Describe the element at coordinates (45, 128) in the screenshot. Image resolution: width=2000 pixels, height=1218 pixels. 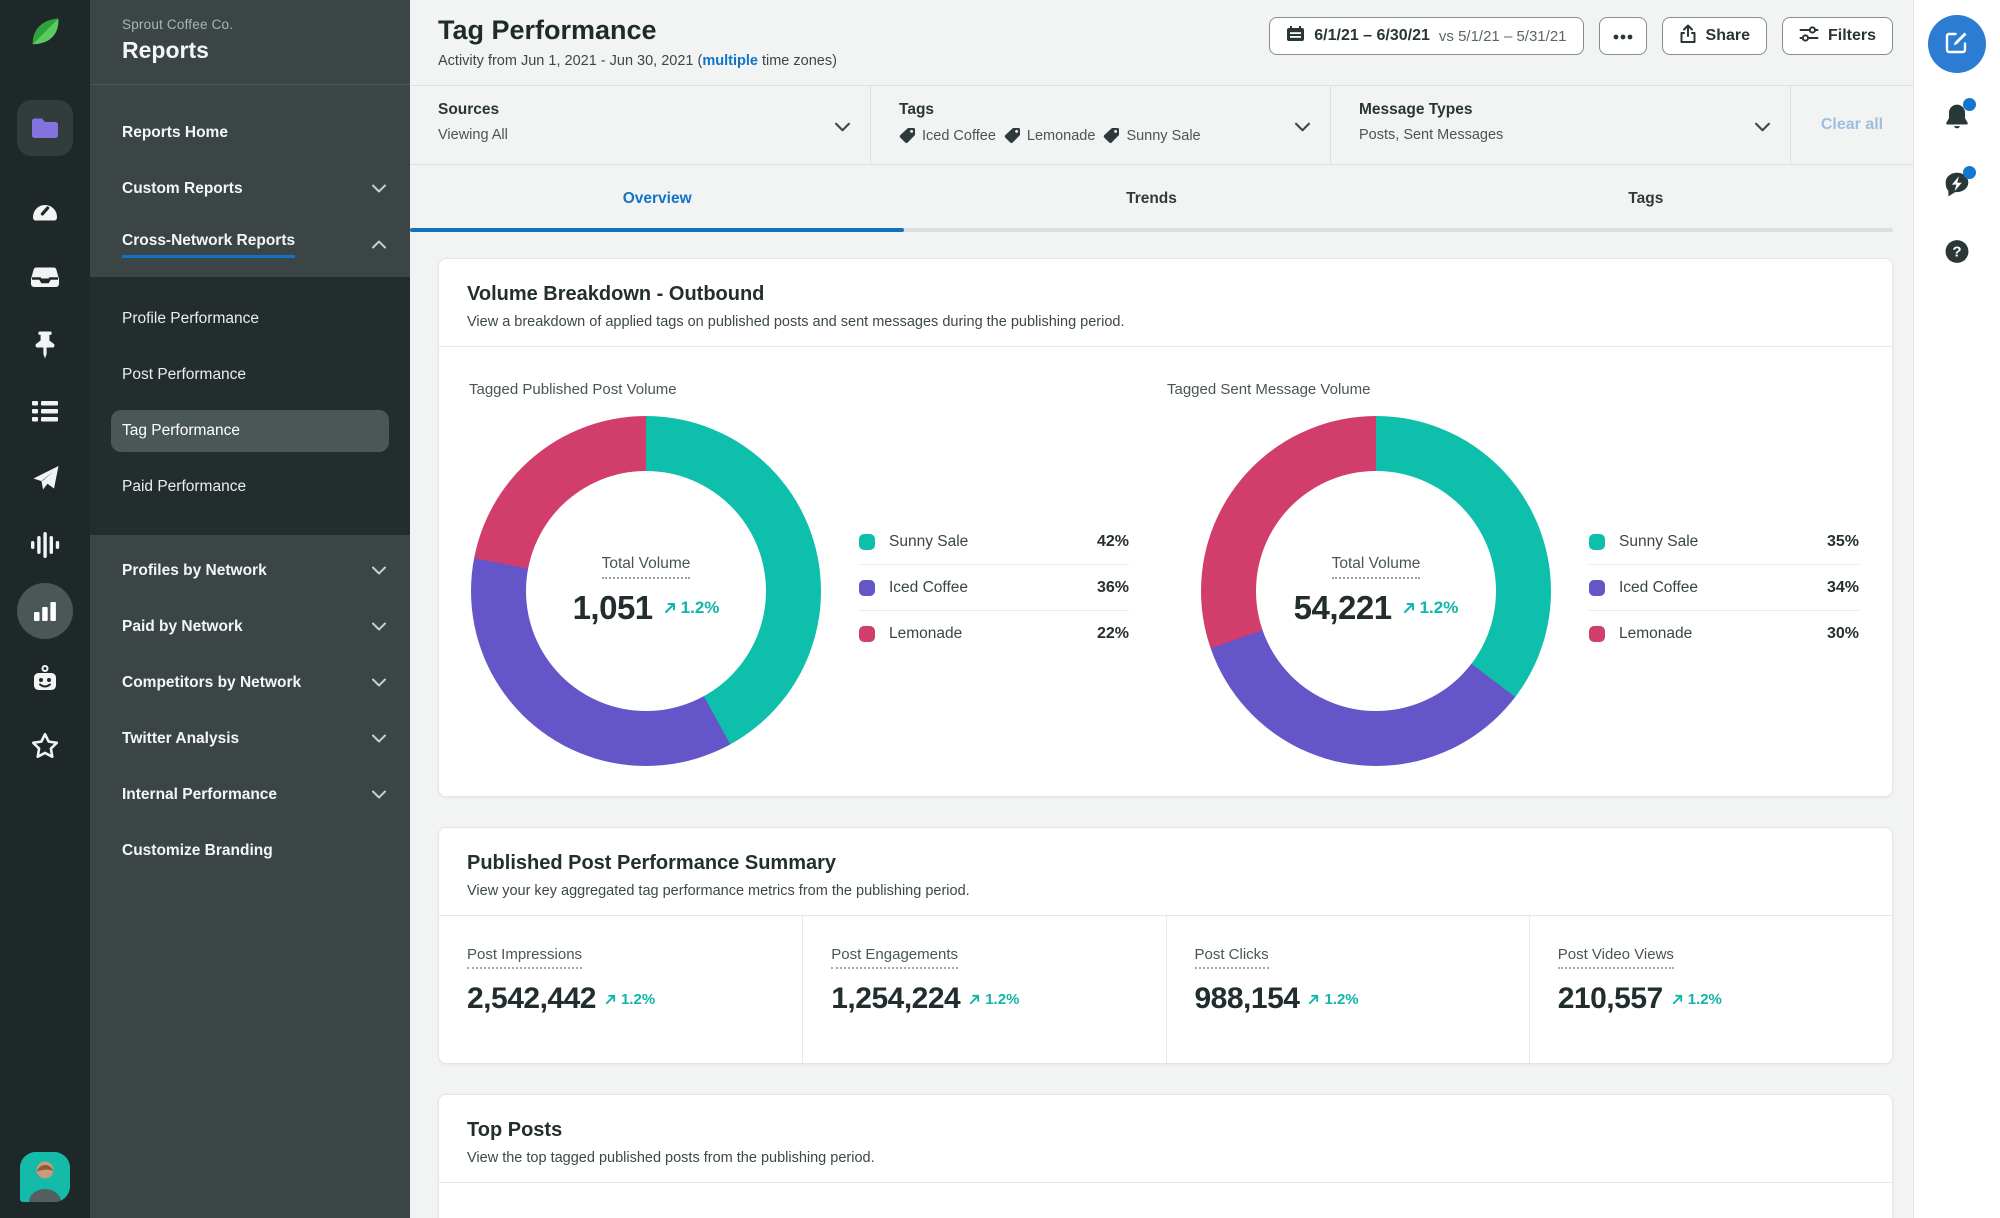
I see `folder-icon` at that location.